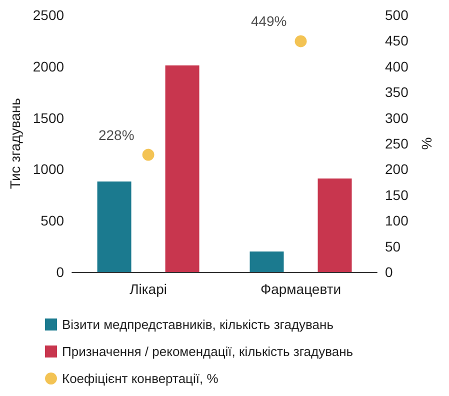  I want to click on y2-tick-label: 250, so click(397, 144).